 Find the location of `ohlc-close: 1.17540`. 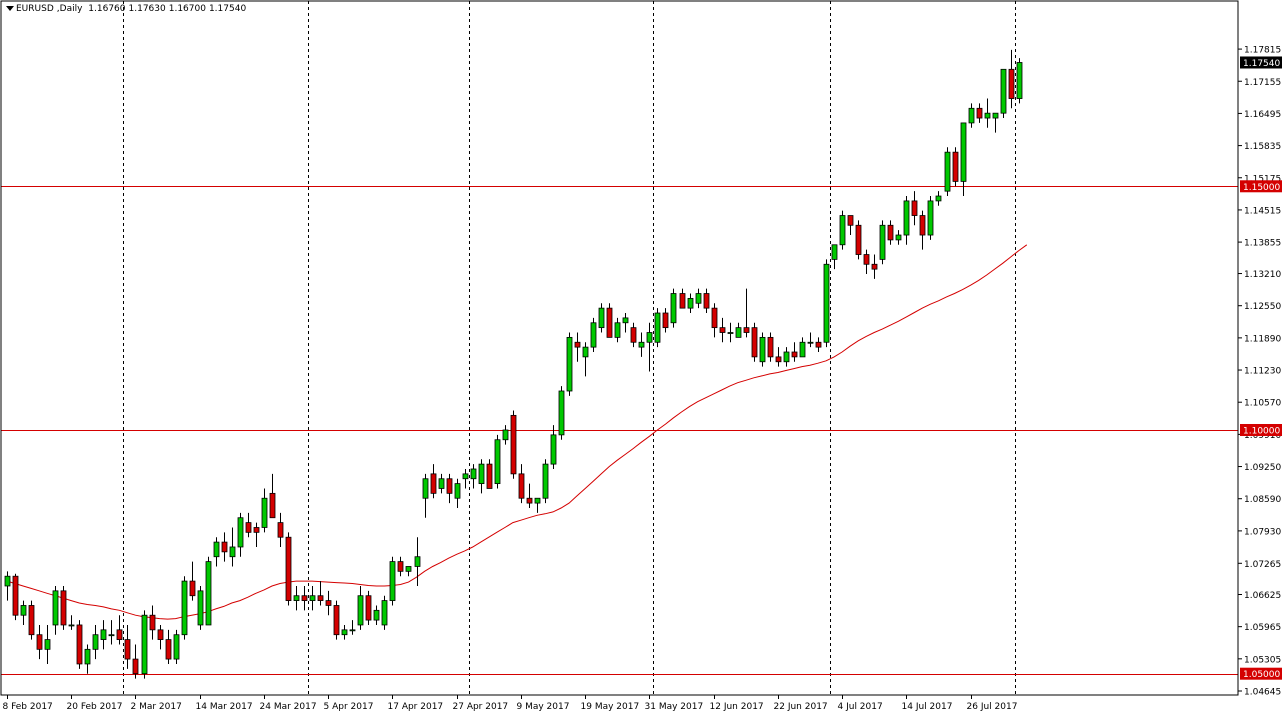

ohlc-close: 1.17540 is located at coordinates (227, 9).